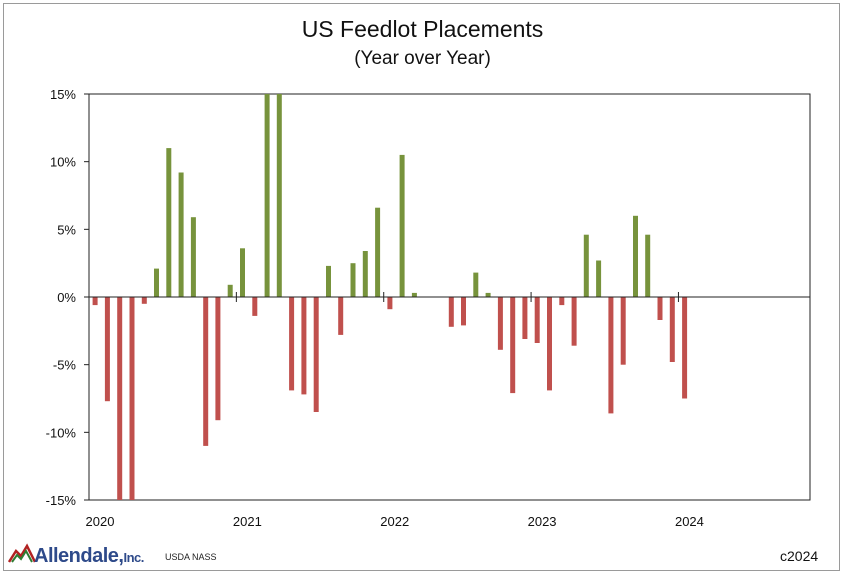  Describe the element at coordinates (65, 365) in the screenshot. I see `y-tick-label: -5%` at that location.